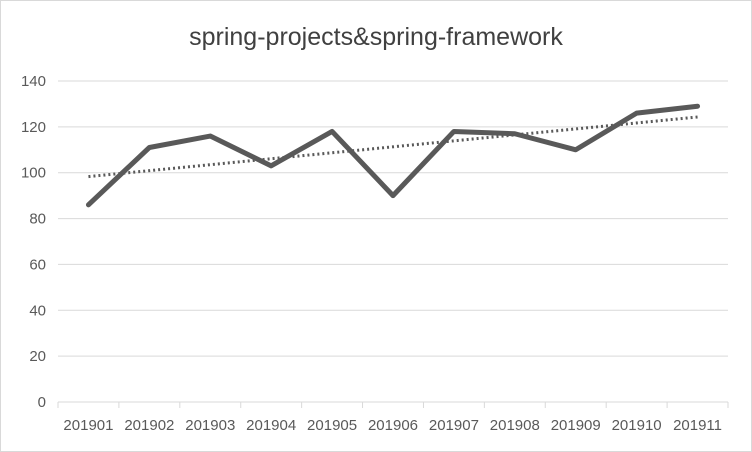 This screenshot has width=752, height=452. Describe the element at coordinates (576, 425) in the screenshot. I see `x-tick-label: 201909` at that location.